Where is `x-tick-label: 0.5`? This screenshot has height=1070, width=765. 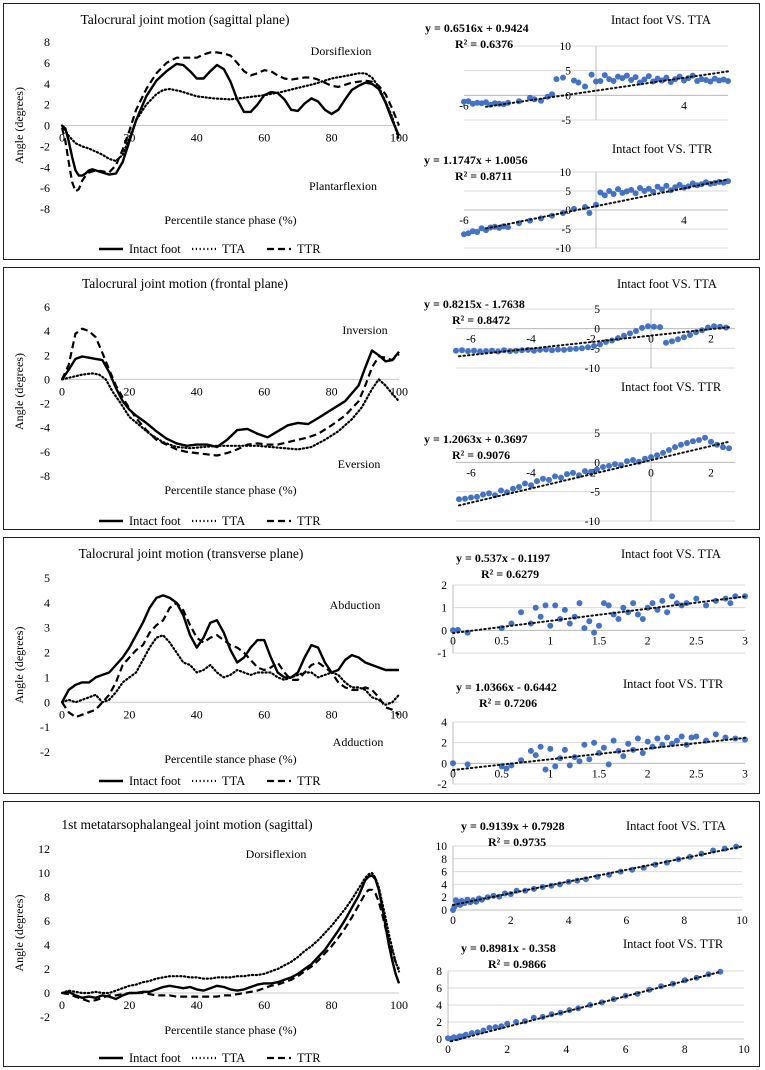 x-tick-label: 0.5 is located at coordinates (501, 774).